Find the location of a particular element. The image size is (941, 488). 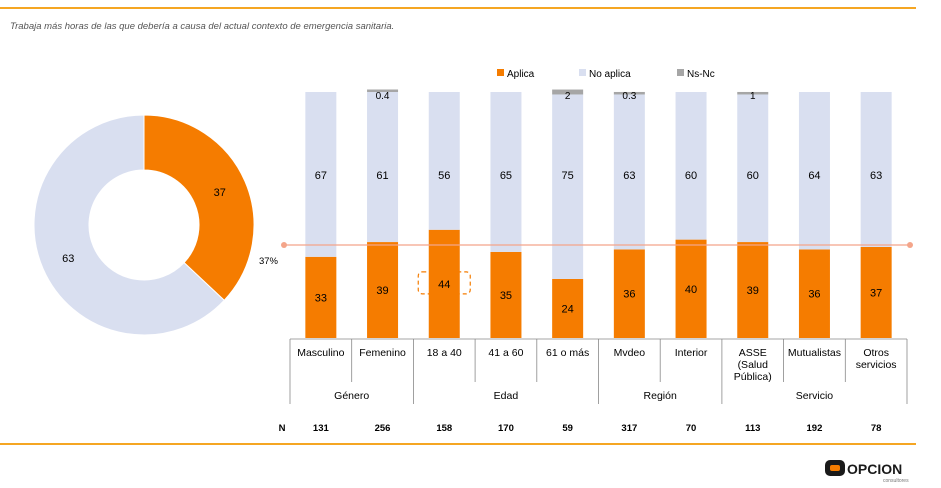

group-label-0: Género is located at coordinates (351, 396).